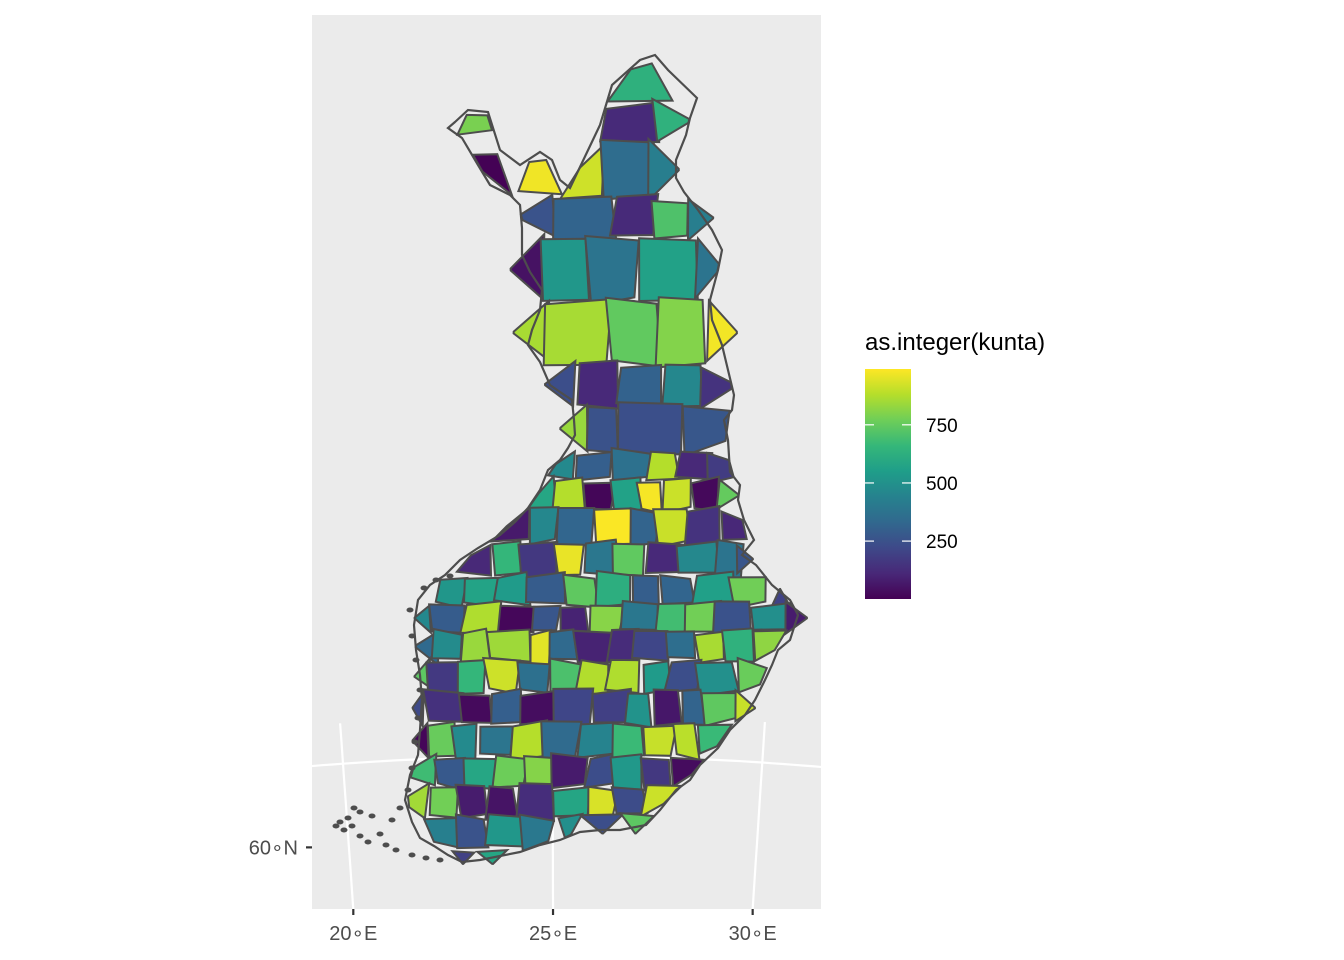 The image size is (1344, 960). Describe the element at coordinates (955, 342) in the screenshot. I see `legend-title: as.integer(kunta)` at that location.